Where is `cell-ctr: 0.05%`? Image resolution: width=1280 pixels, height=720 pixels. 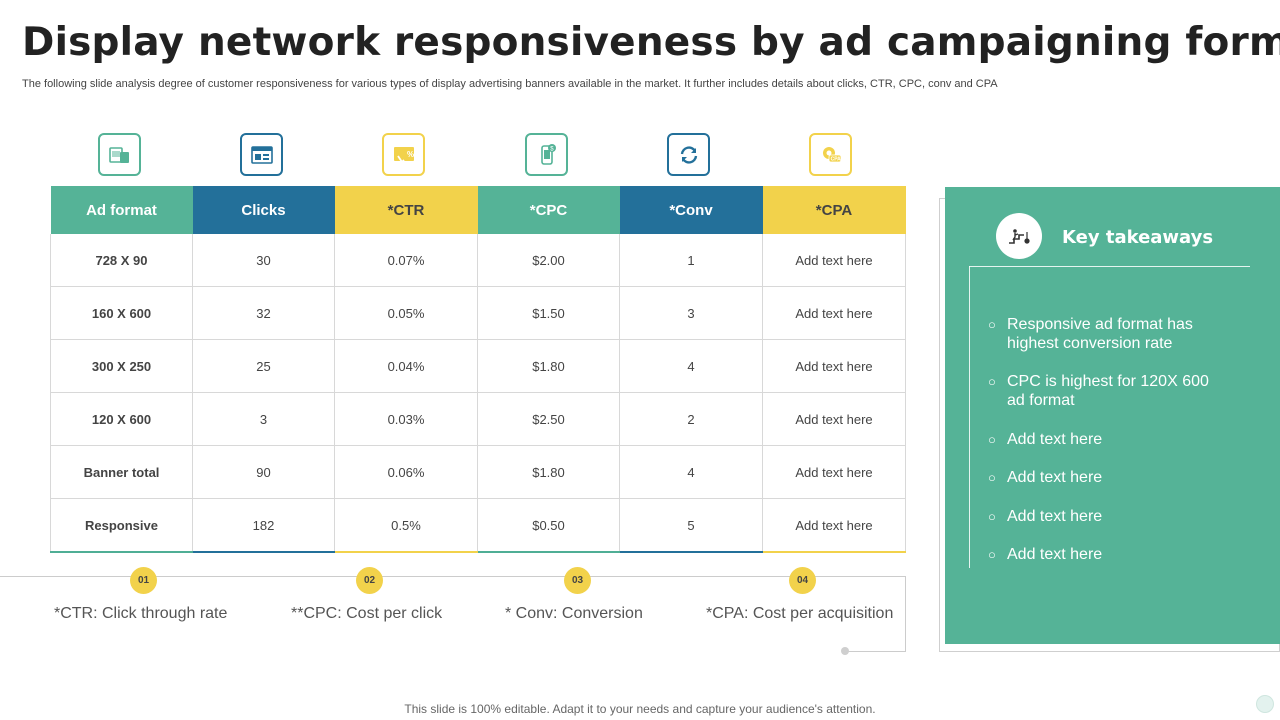
cell-ctr: 0.05% is located at coordinates (406, 313).